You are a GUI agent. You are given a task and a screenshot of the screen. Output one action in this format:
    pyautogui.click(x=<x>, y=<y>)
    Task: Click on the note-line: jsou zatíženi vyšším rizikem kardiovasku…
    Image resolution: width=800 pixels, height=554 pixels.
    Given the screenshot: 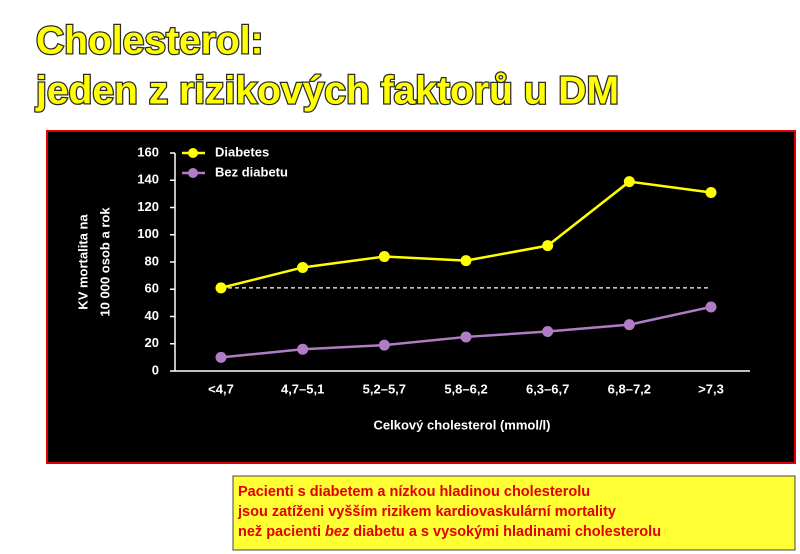 What is the action you would take?
    pyautogui.click(x=426, y=512)
    